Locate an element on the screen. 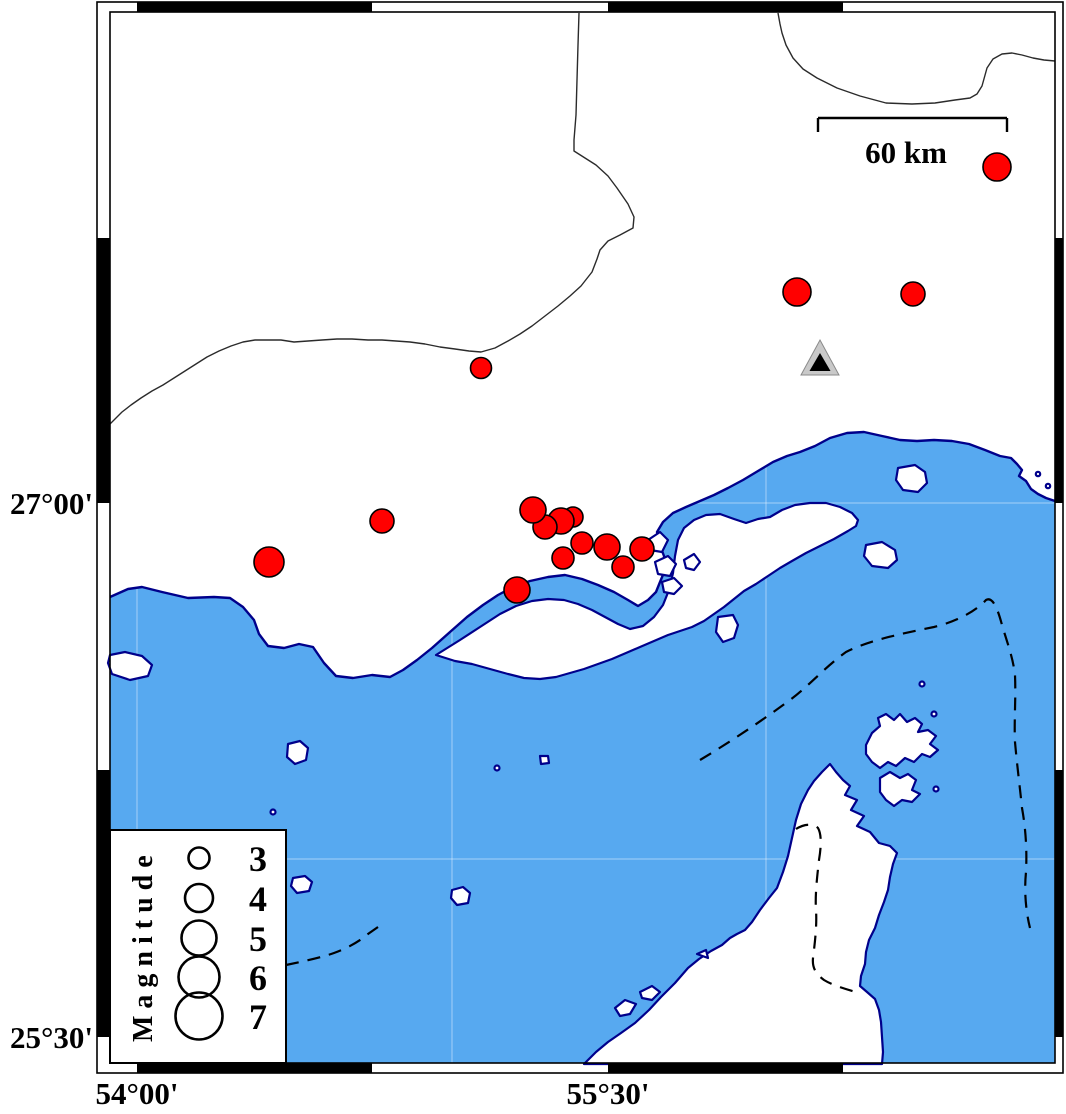 Image resolution: width=1066 pixels, height=1114 pixels. qeshm-island is located at coordinates (647, 591).